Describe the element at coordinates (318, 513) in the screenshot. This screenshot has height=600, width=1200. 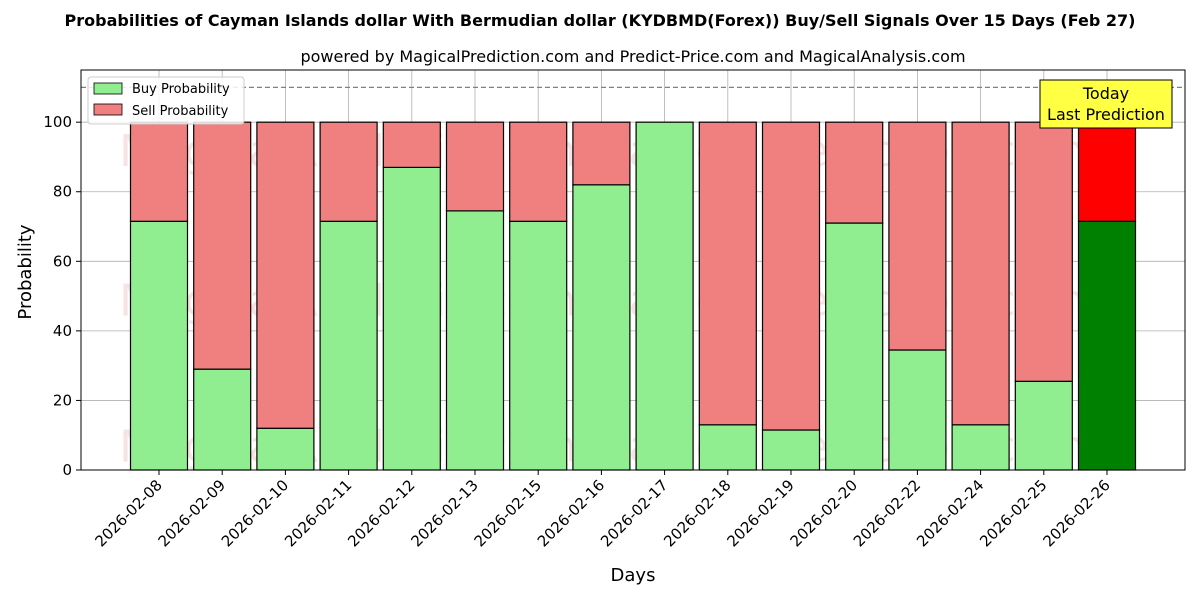
I see `x-tick-label: 2026-02-11` at that location.